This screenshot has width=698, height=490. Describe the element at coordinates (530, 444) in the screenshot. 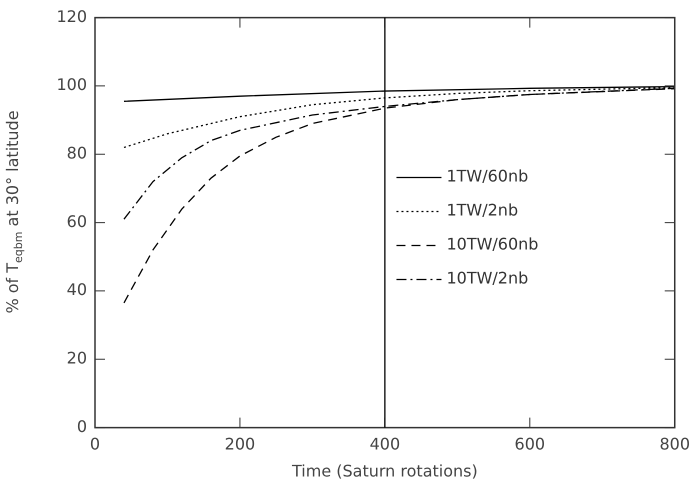

I see `x-tick-label: 600` at that location.